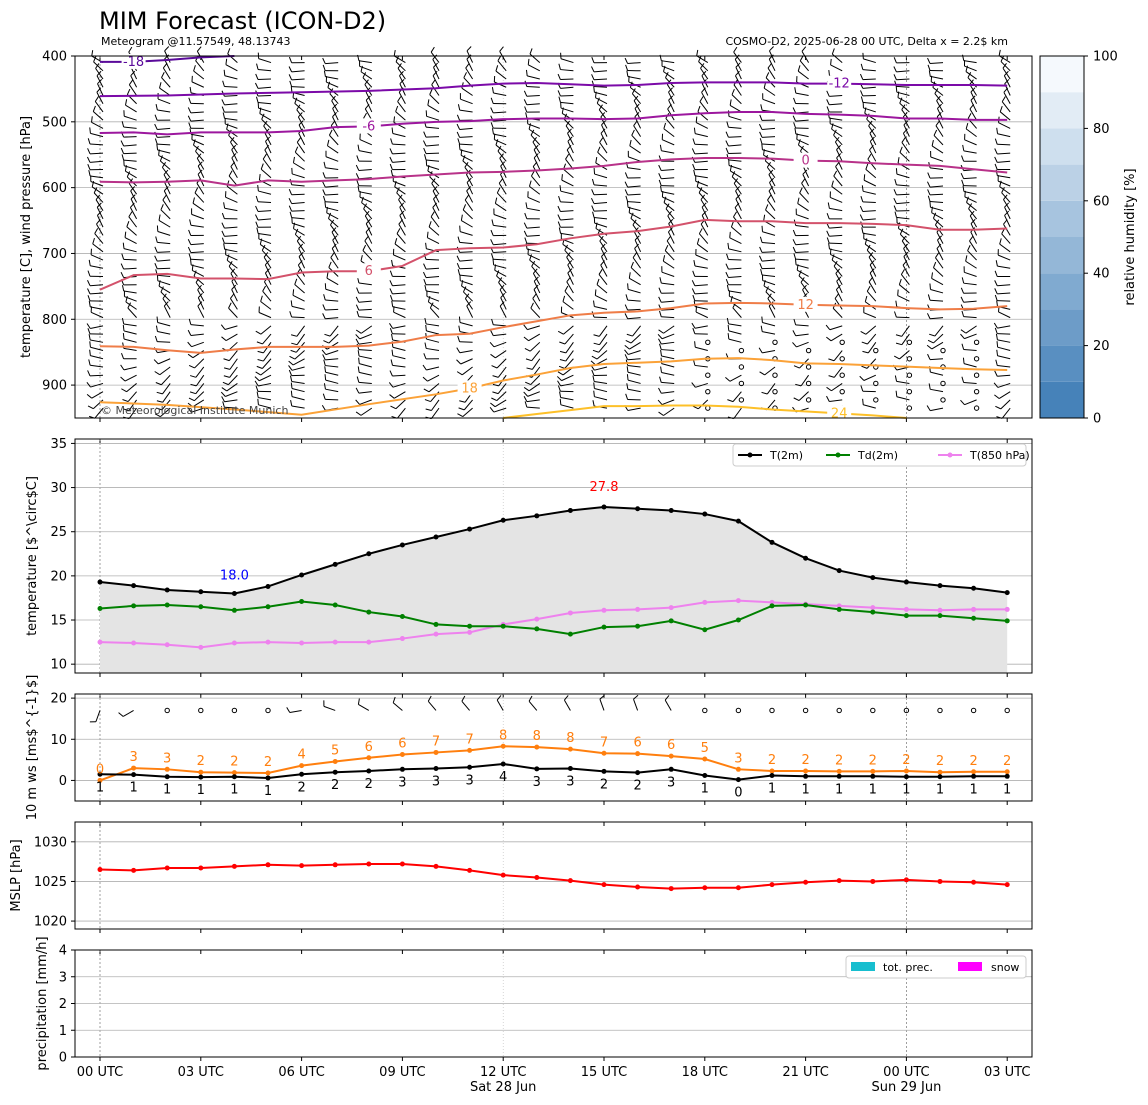 The width and height of the screenshot is (1148, 1105). Describe the element at coordinates (368, 126) in the screenshot. I see `isotherm-label: -6` at that location.